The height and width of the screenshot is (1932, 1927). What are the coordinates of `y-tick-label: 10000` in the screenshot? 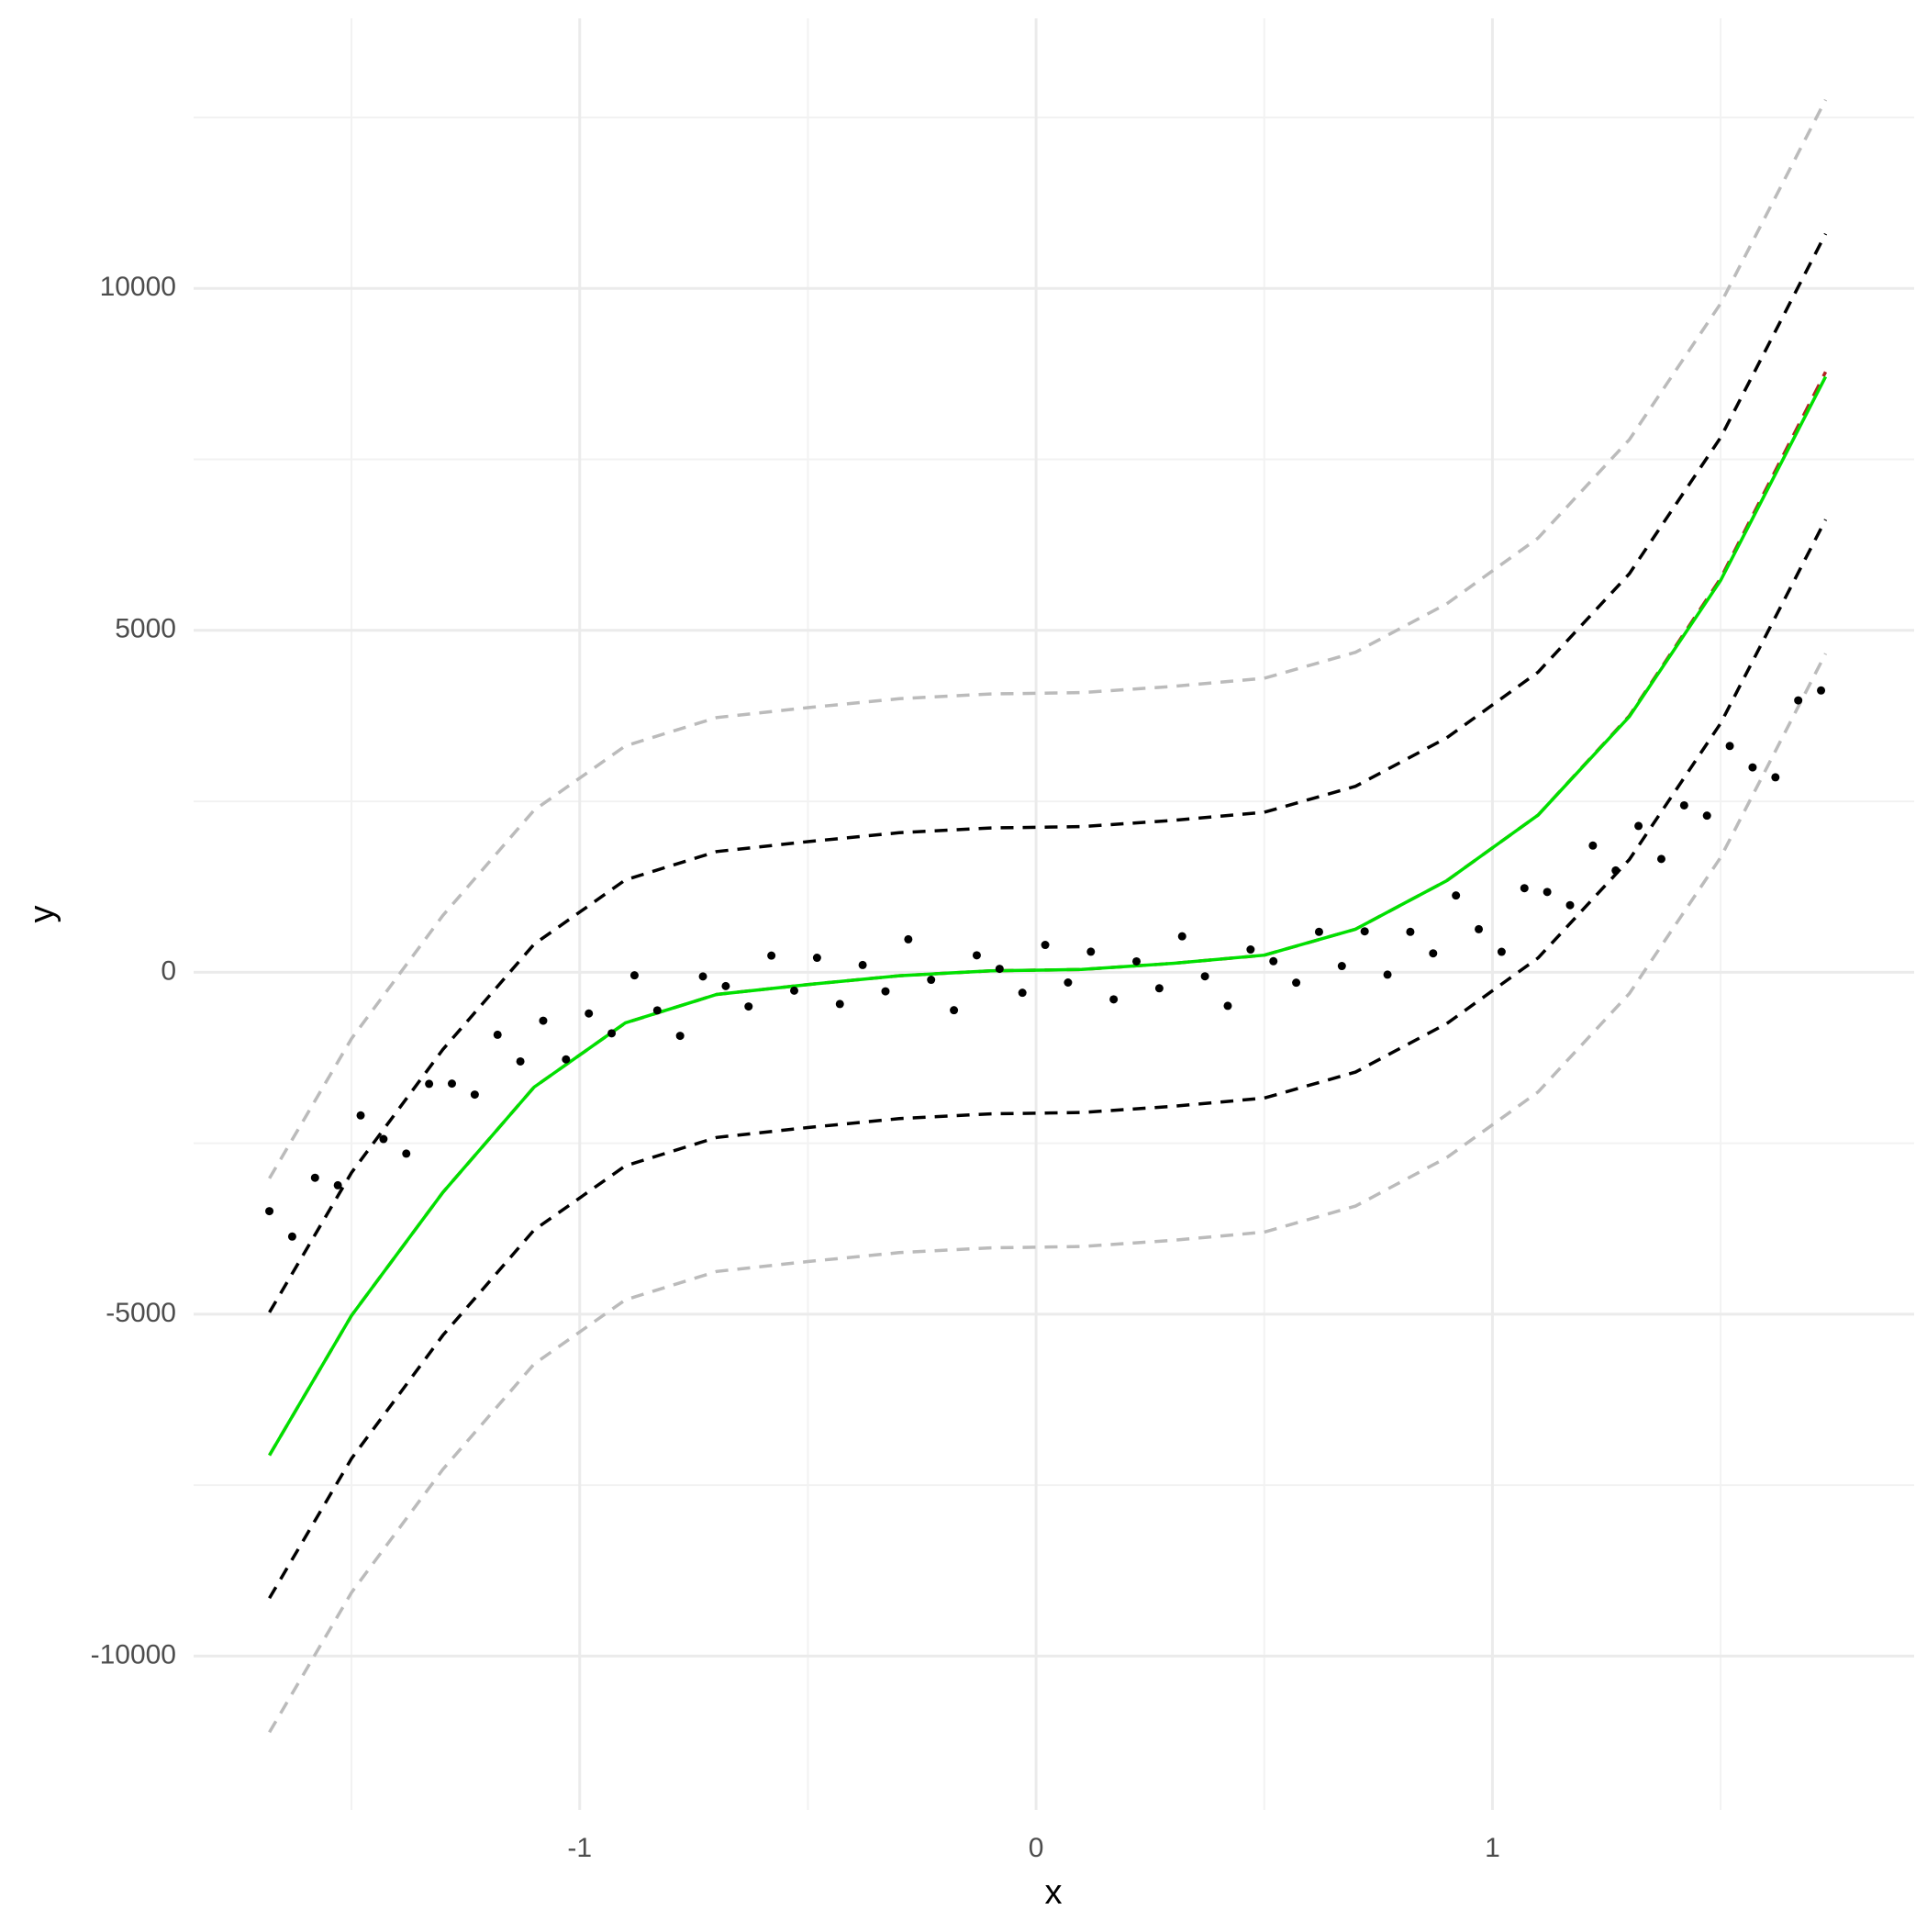 It's located at (138, 287).